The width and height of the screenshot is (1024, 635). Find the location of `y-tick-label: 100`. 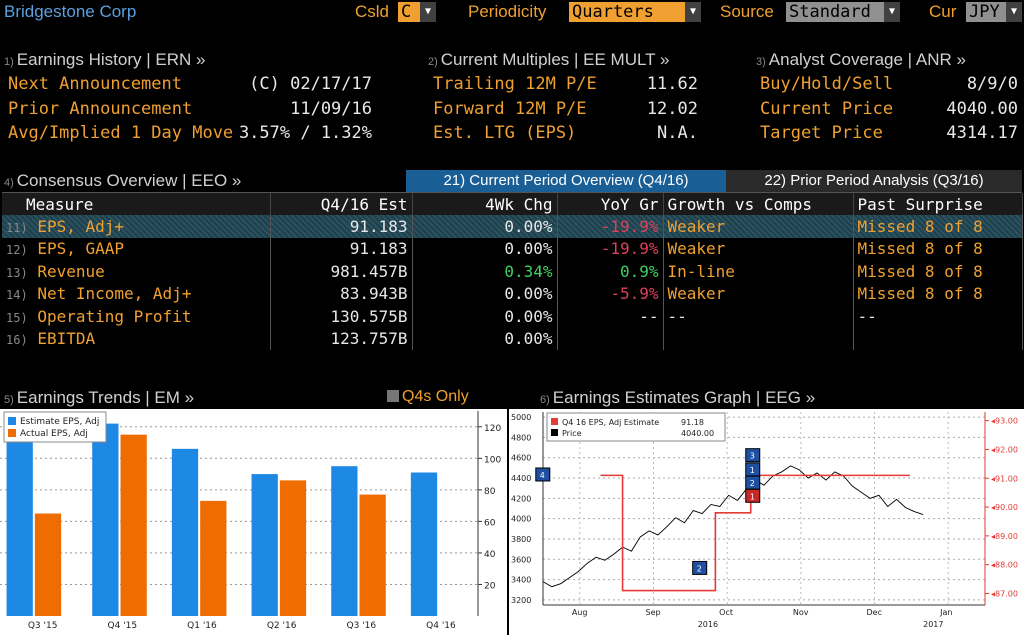

y-tick-label: 100 is located at coordinates (492, 460).